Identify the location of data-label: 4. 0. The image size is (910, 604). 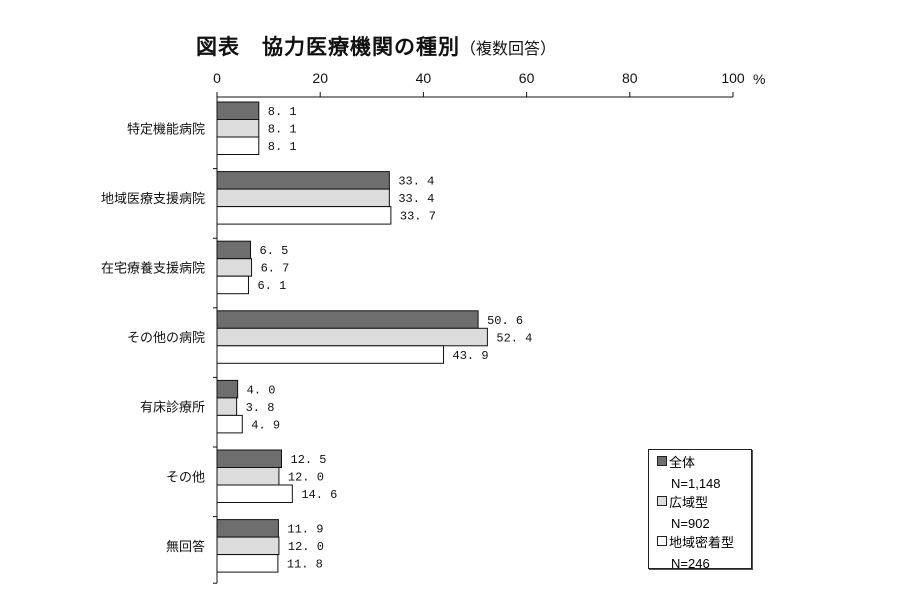
(261, 390).